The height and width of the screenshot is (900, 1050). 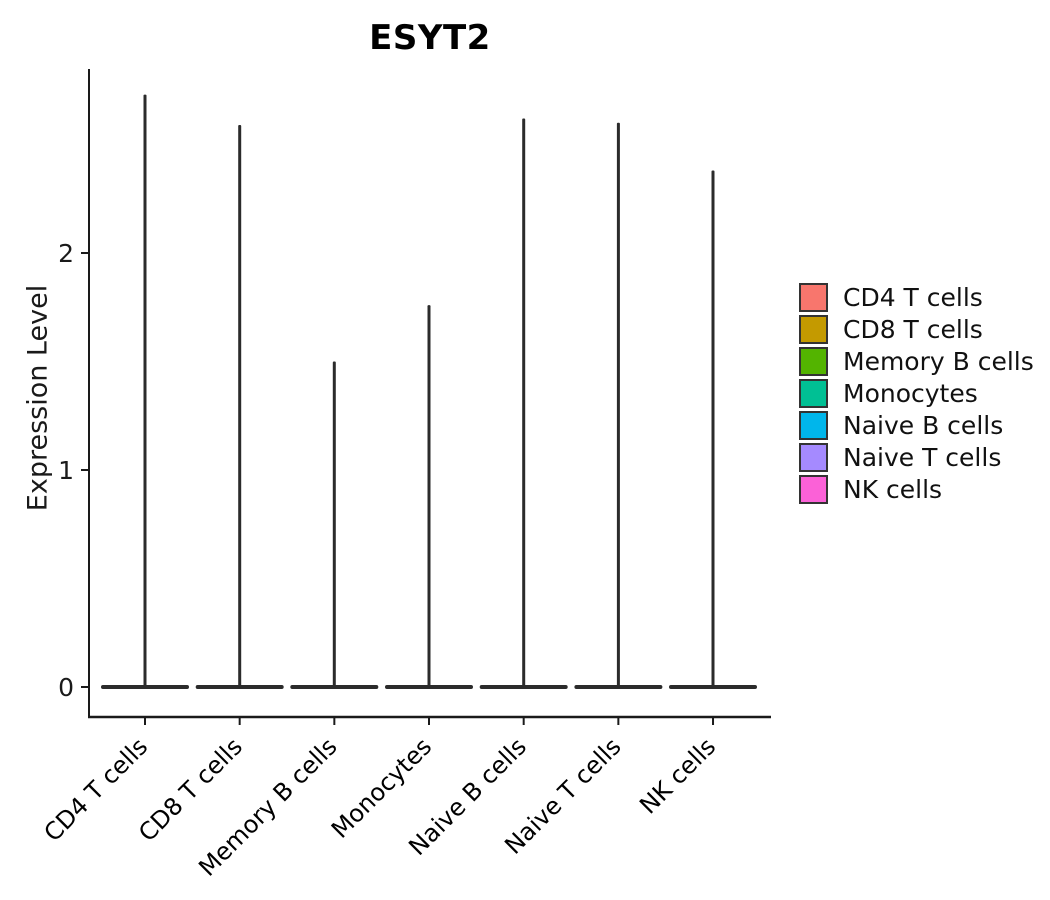 What do you see at coordinates (145, 687) in the screenshot?
I see `violin-base-cd4-t-cells` at bounding box center [145, 687].